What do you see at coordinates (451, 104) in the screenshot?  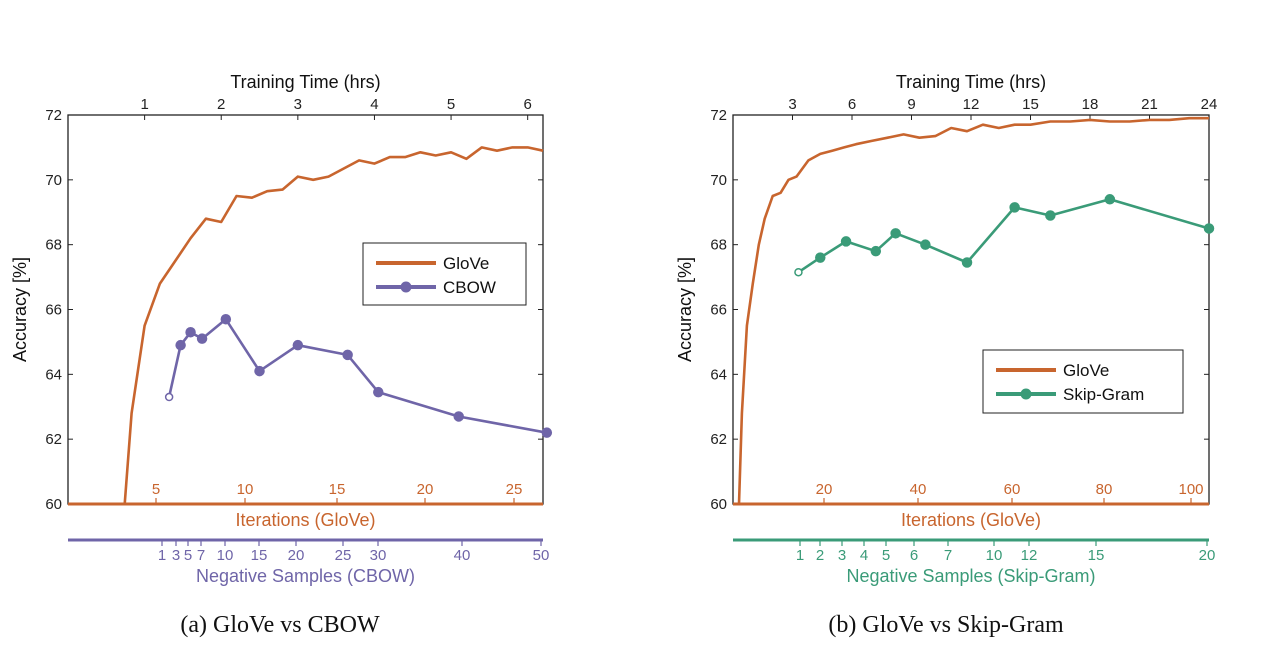 I see `top-tick-label: 5` at bounding box center [451, 104].